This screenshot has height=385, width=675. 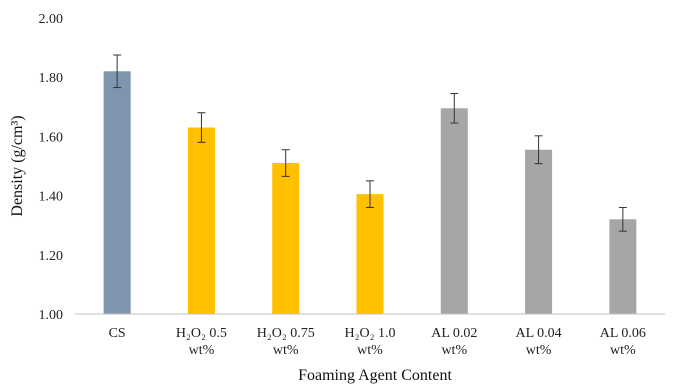 What do you see at coordinates (117, 333) in the screenshot?
I see `x-category-label: CS` at bounding box center [117, 333].